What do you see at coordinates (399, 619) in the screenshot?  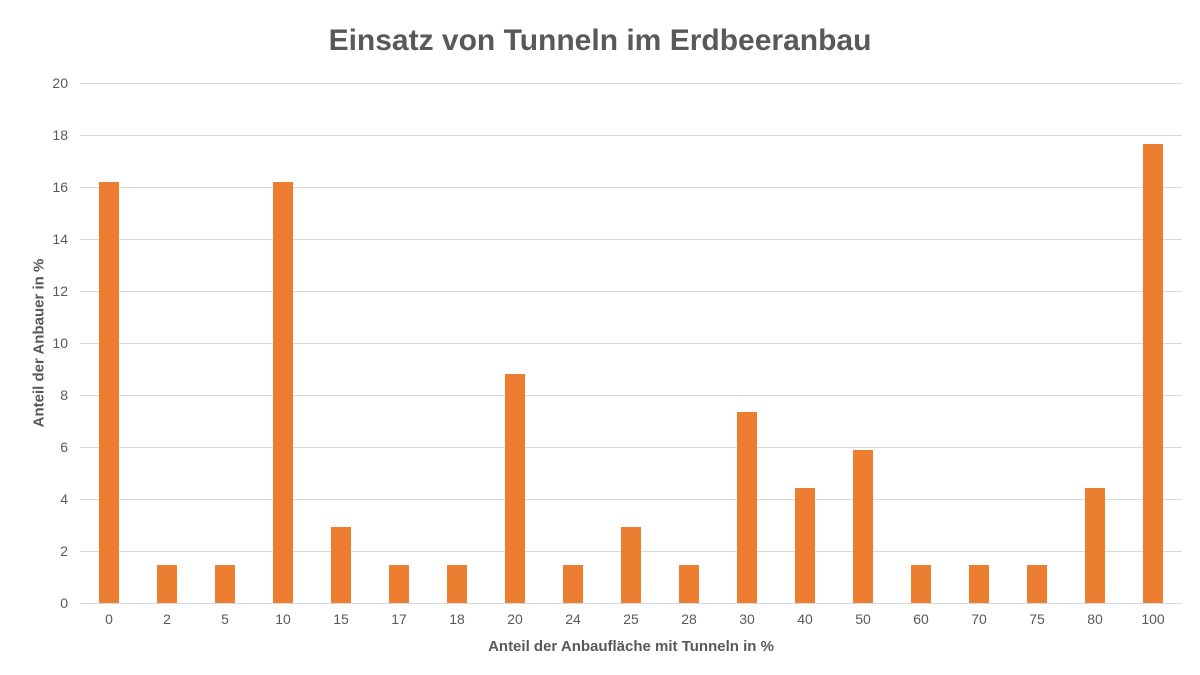 I see `x-tick-label-17: 17` at bounding box center [399, 619].